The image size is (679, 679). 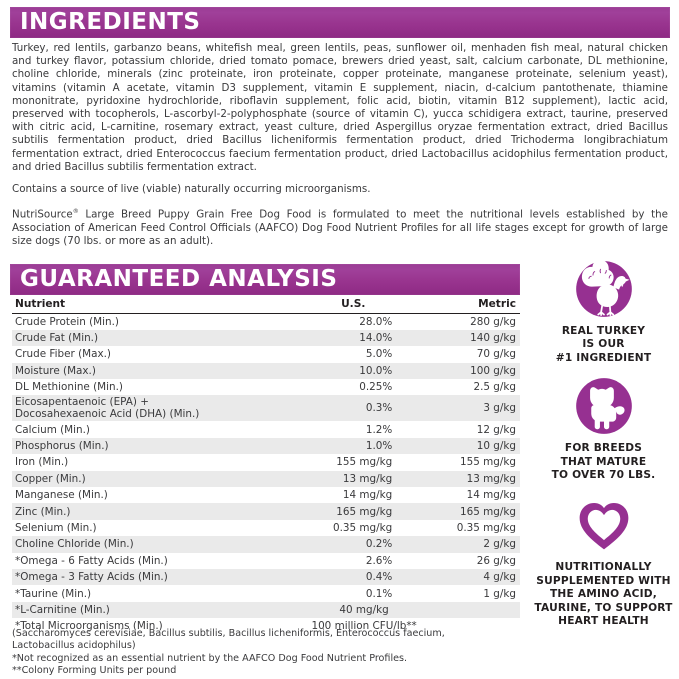 I want to click on cell-nutrient: Moisture (Max.), so click(x=55, y=370).